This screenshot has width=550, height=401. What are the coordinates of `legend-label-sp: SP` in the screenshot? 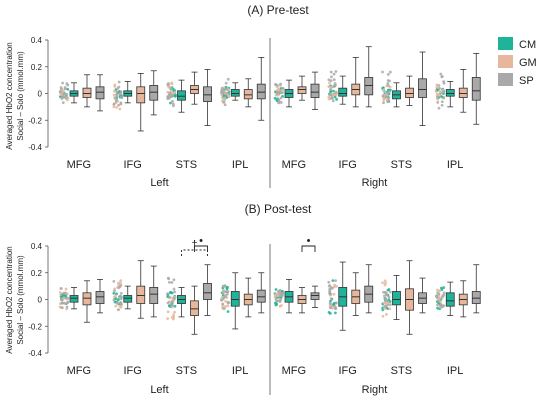 It's located at (526, 81).